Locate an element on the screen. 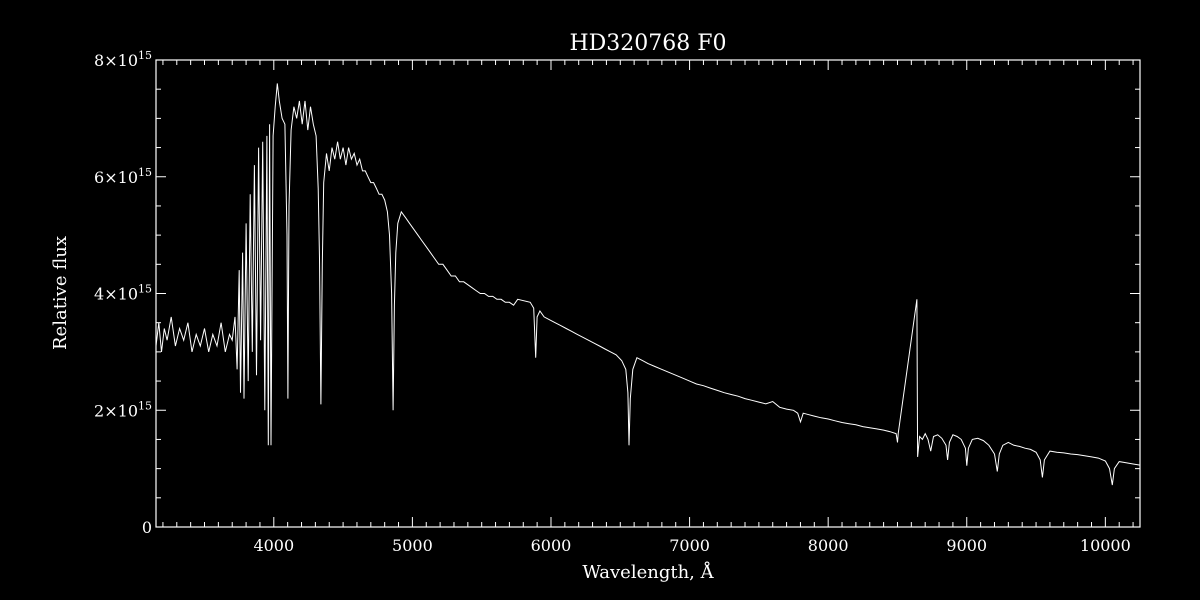 The height and width of the screenshot is (600, 1200). y-tick-label: 2×10¹⁵ is located at coordinates (123, 409).